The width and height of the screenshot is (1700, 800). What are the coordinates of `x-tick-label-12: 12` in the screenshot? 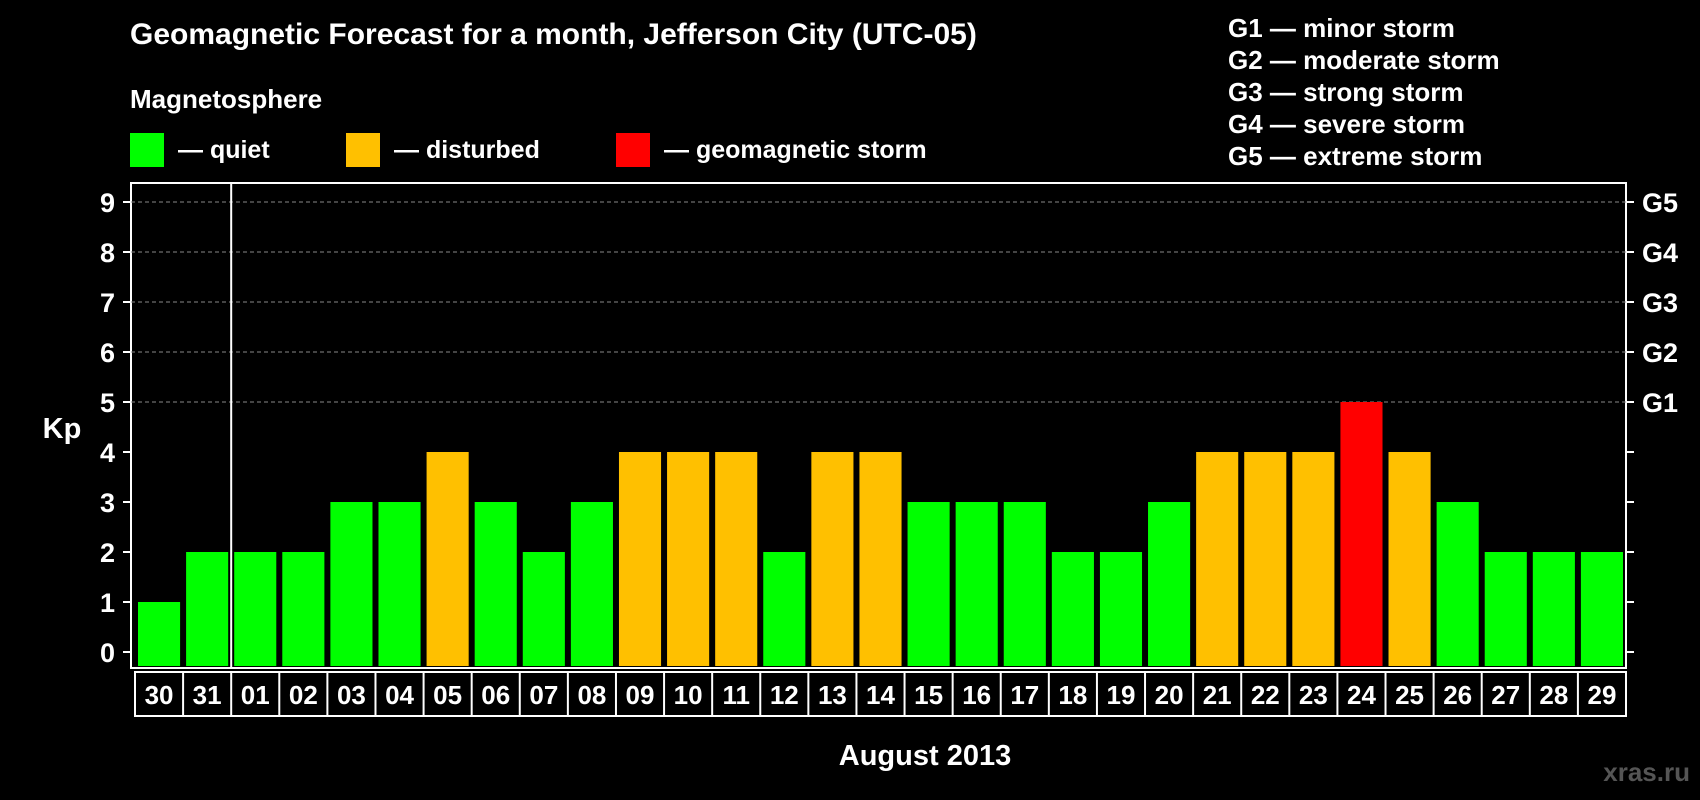 It's located at (784, 695).